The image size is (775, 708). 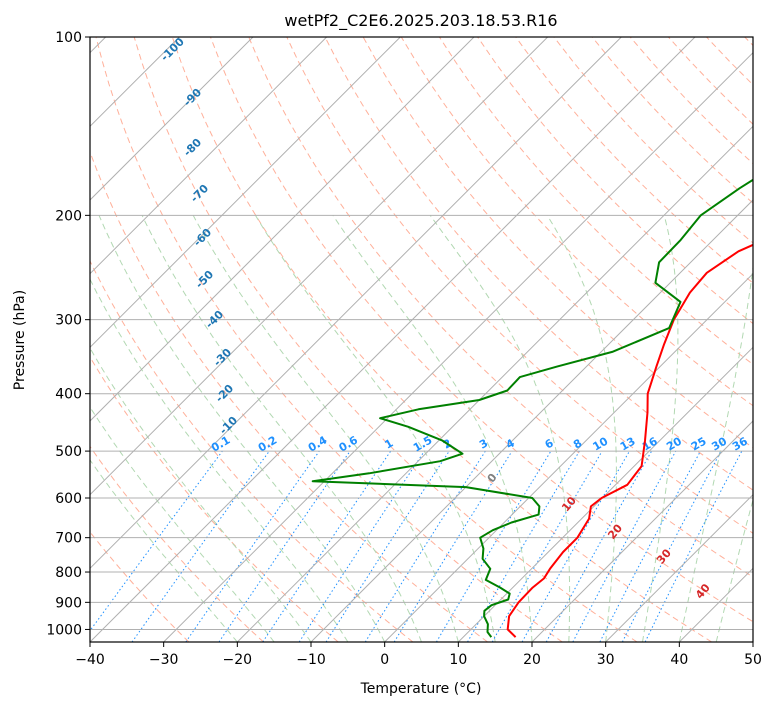 What do you see at coordinates (606, 660) in the screenshot?
I see `x-tick-label: 30` at bounding box center [606, 660].